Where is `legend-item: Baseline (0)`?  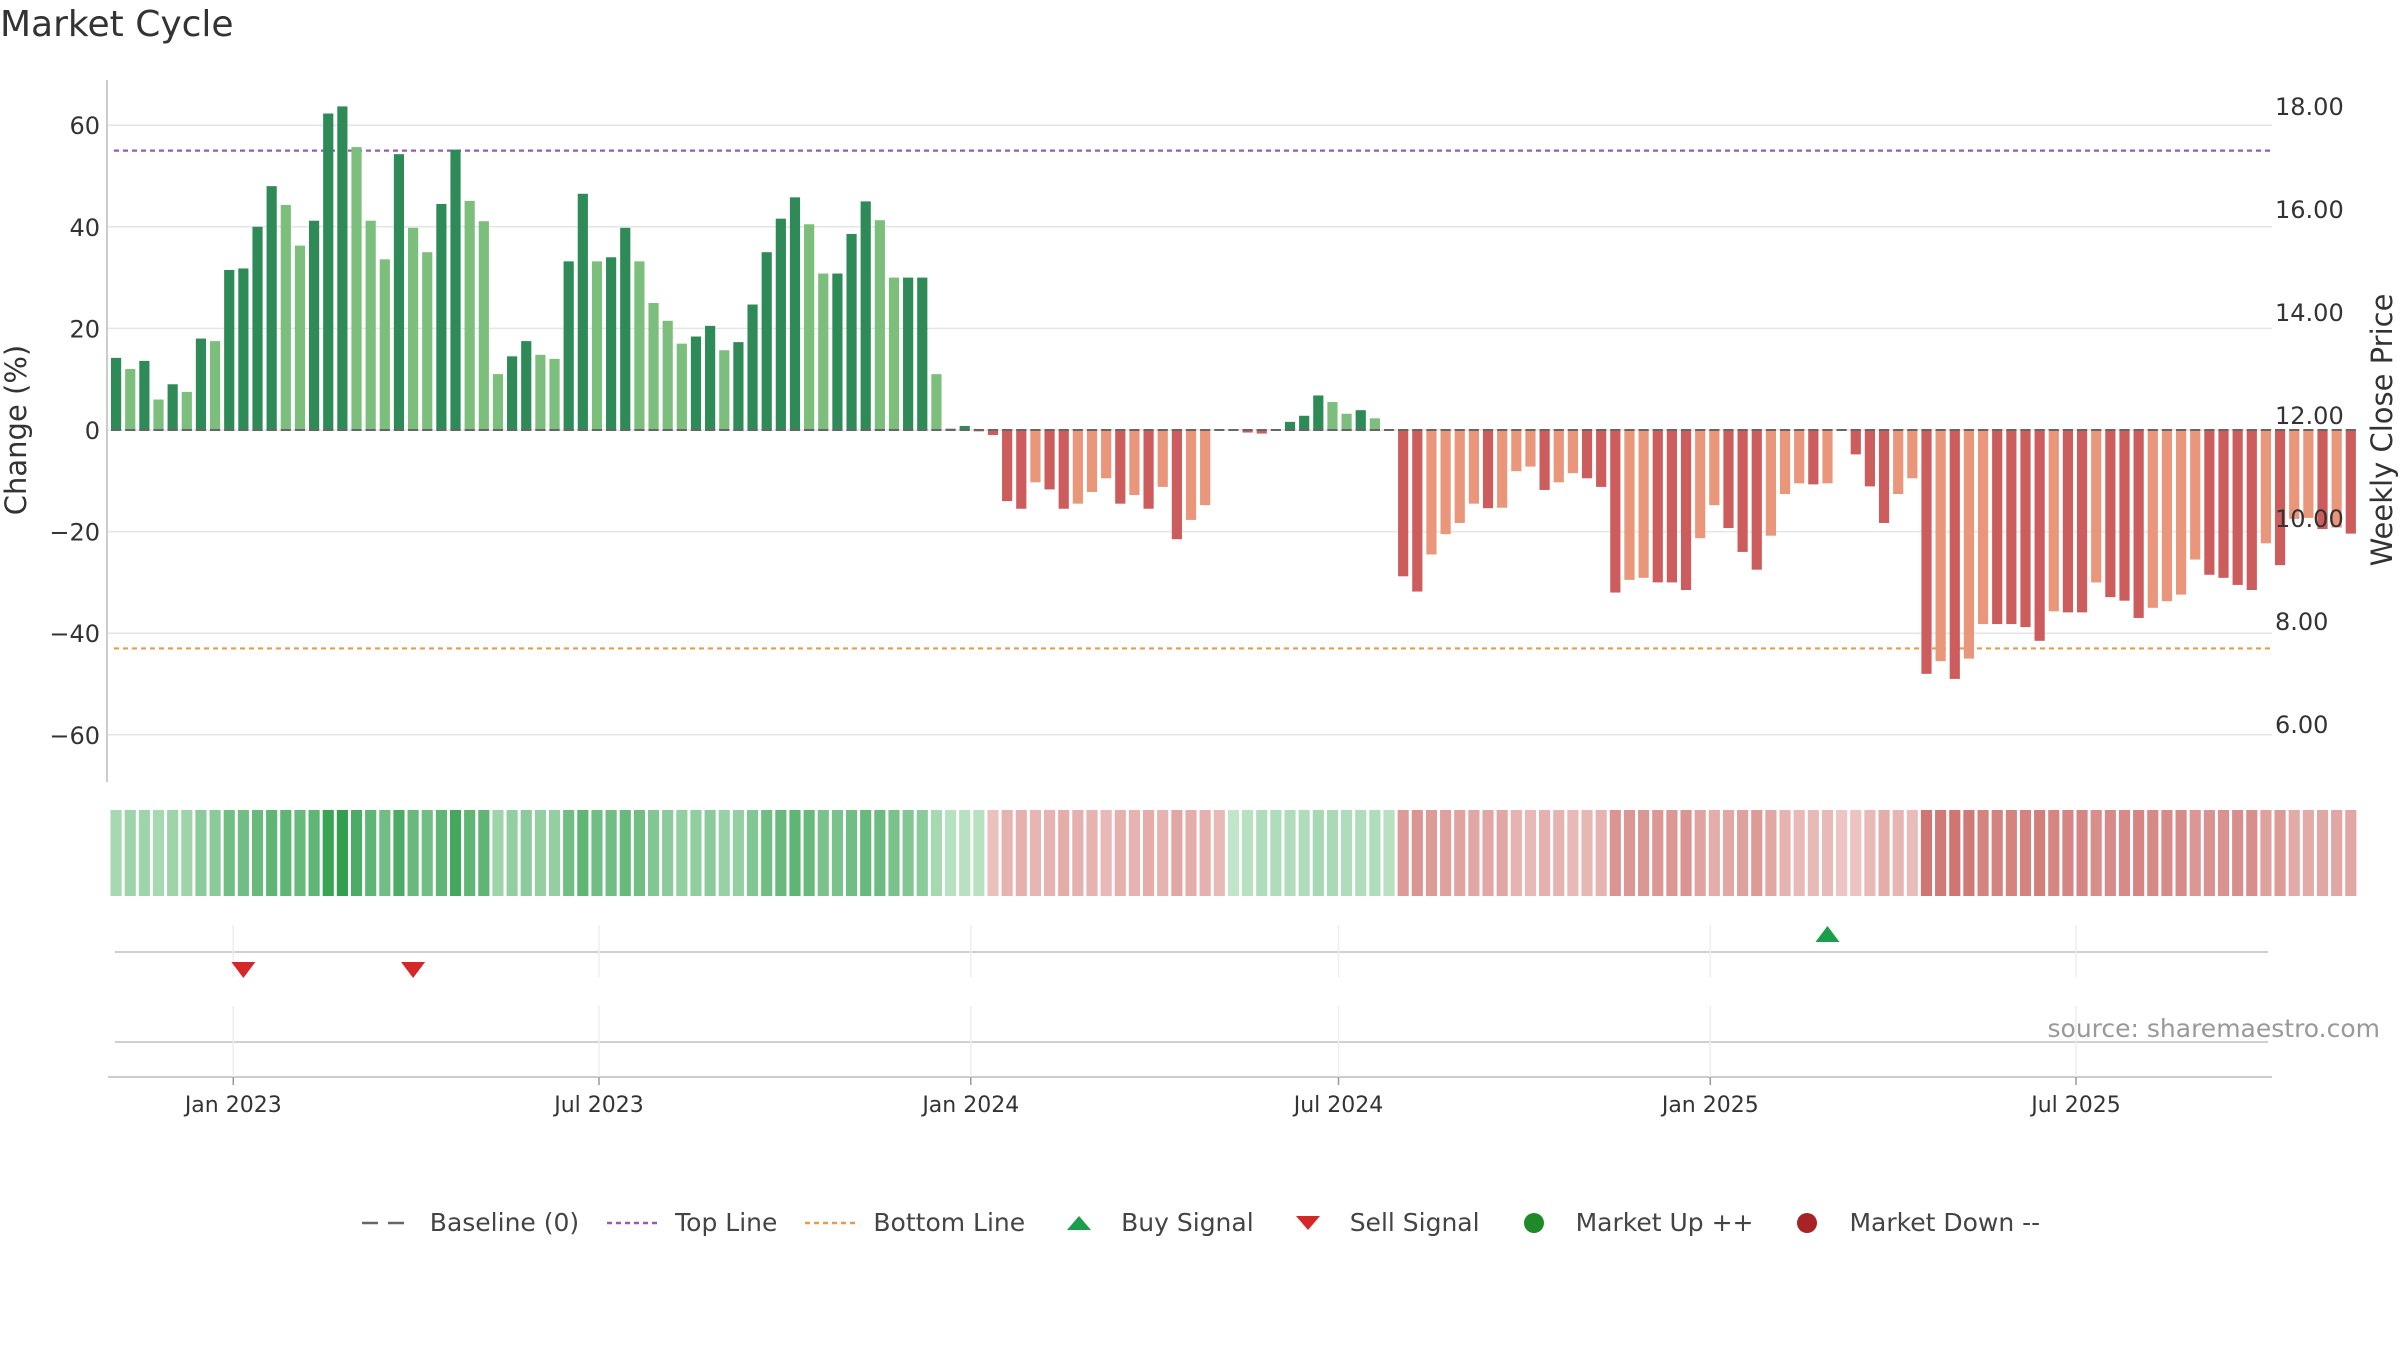
legend-item: Baseline (0) is located at coordinates (469, 1222).